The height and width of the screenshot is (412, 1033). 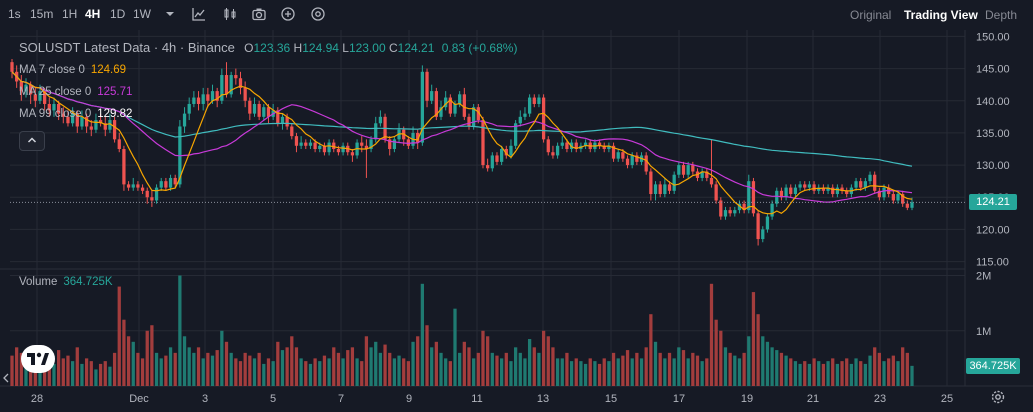 What do you see at coordinates (14, 14) in the screenshot?
I see `timeframe-1s: 1s` at bounding box center [14, 14].